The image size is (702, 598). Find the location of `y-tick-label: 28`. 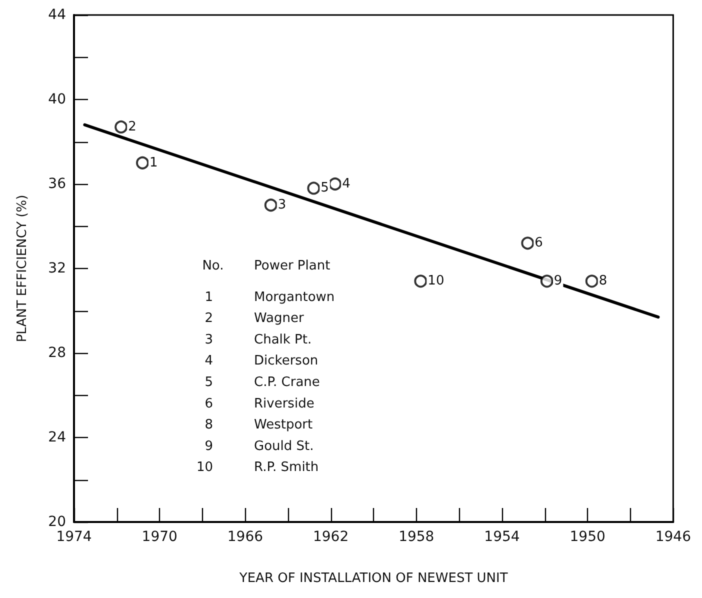

y-tick-label: 28 is located at coordinates (57, 353).